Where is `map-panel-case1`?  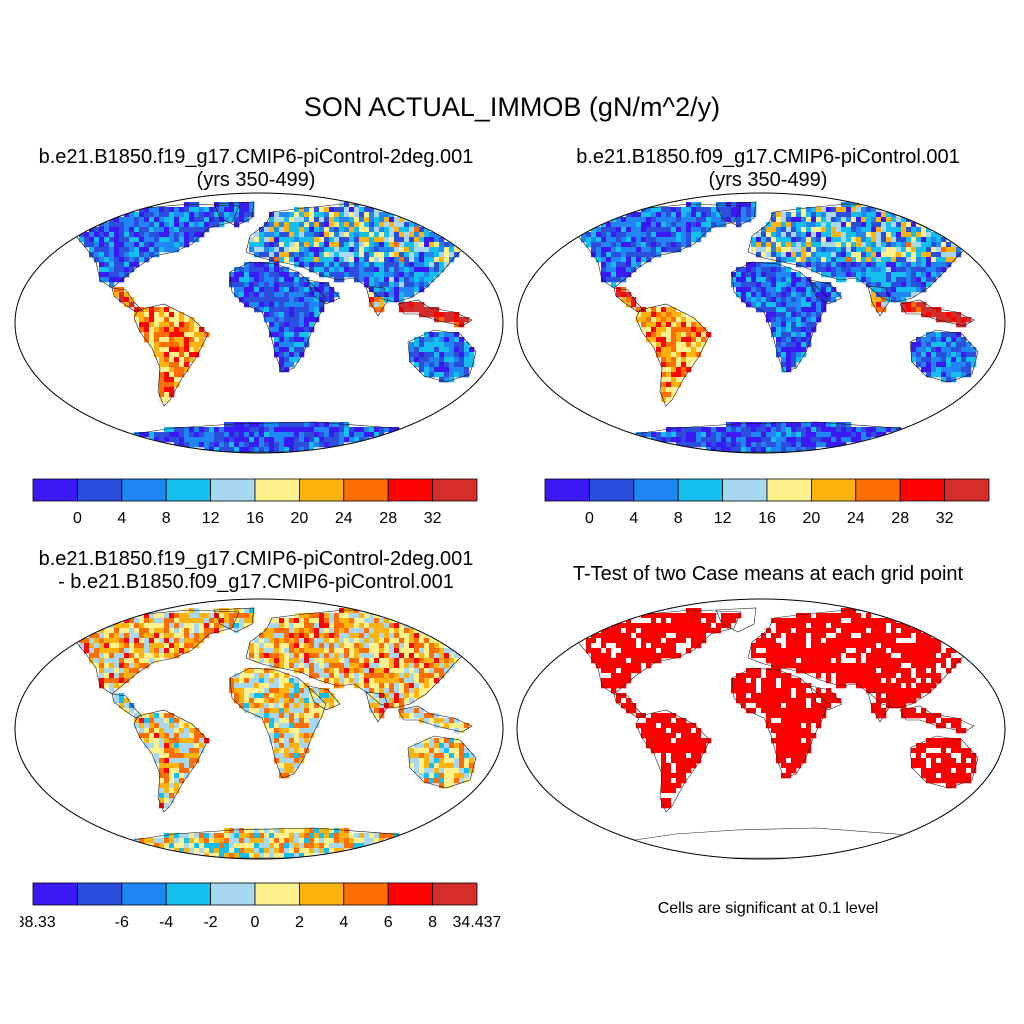 map-panel-case1 is located at coordinates (259, 323).